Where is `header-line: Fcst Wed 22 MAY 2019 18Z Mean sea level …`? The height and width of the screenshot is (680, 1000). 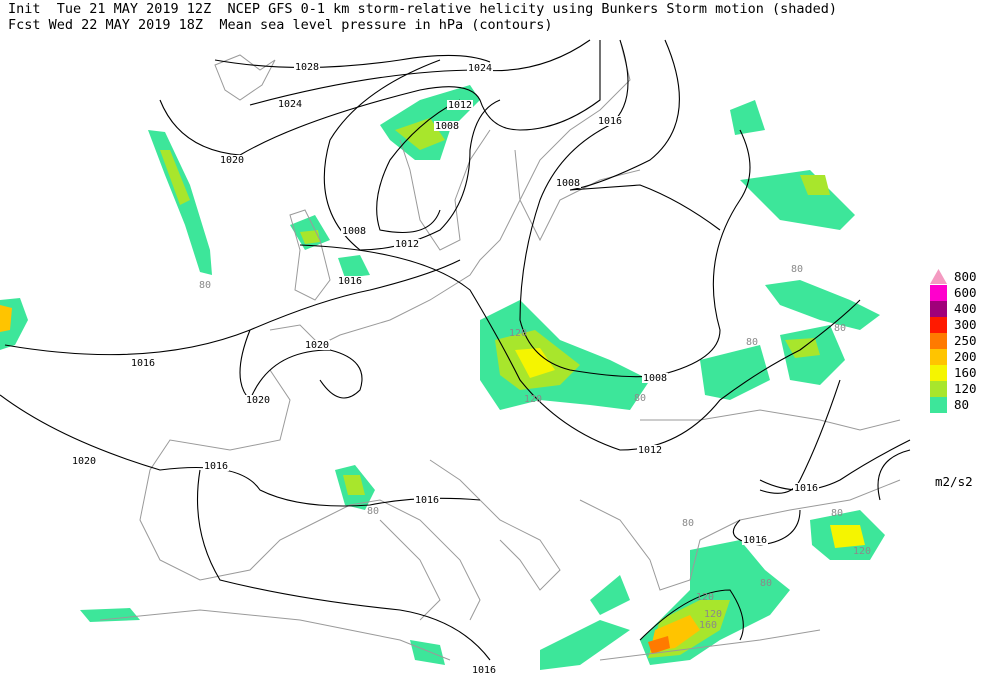 header-line: Fcst Wed 22 MAY 2019 18Z Mean sea level … is located at coordinates (280, 25).